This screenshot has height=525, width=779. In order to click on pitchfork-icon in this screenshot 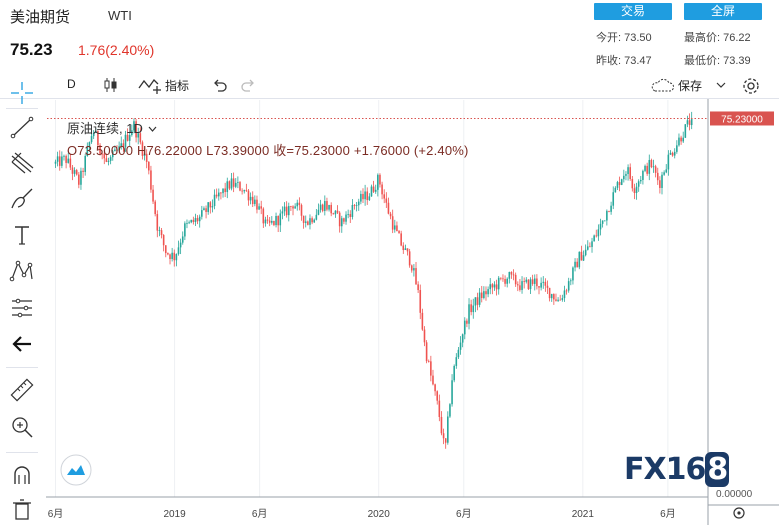, I will do `click(22, 163)`.